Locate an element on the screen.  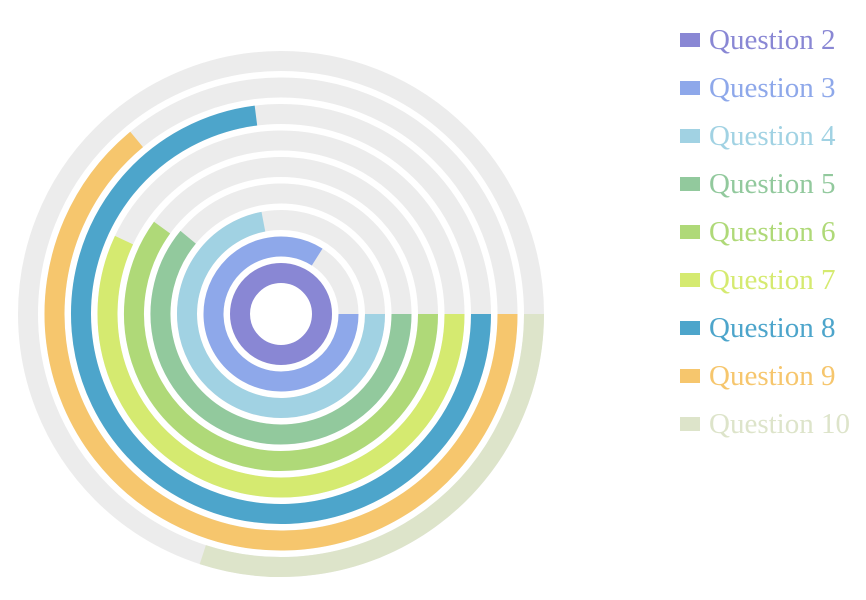
legend-label-question-8: Question 8 is located at coordinates (772, 328).